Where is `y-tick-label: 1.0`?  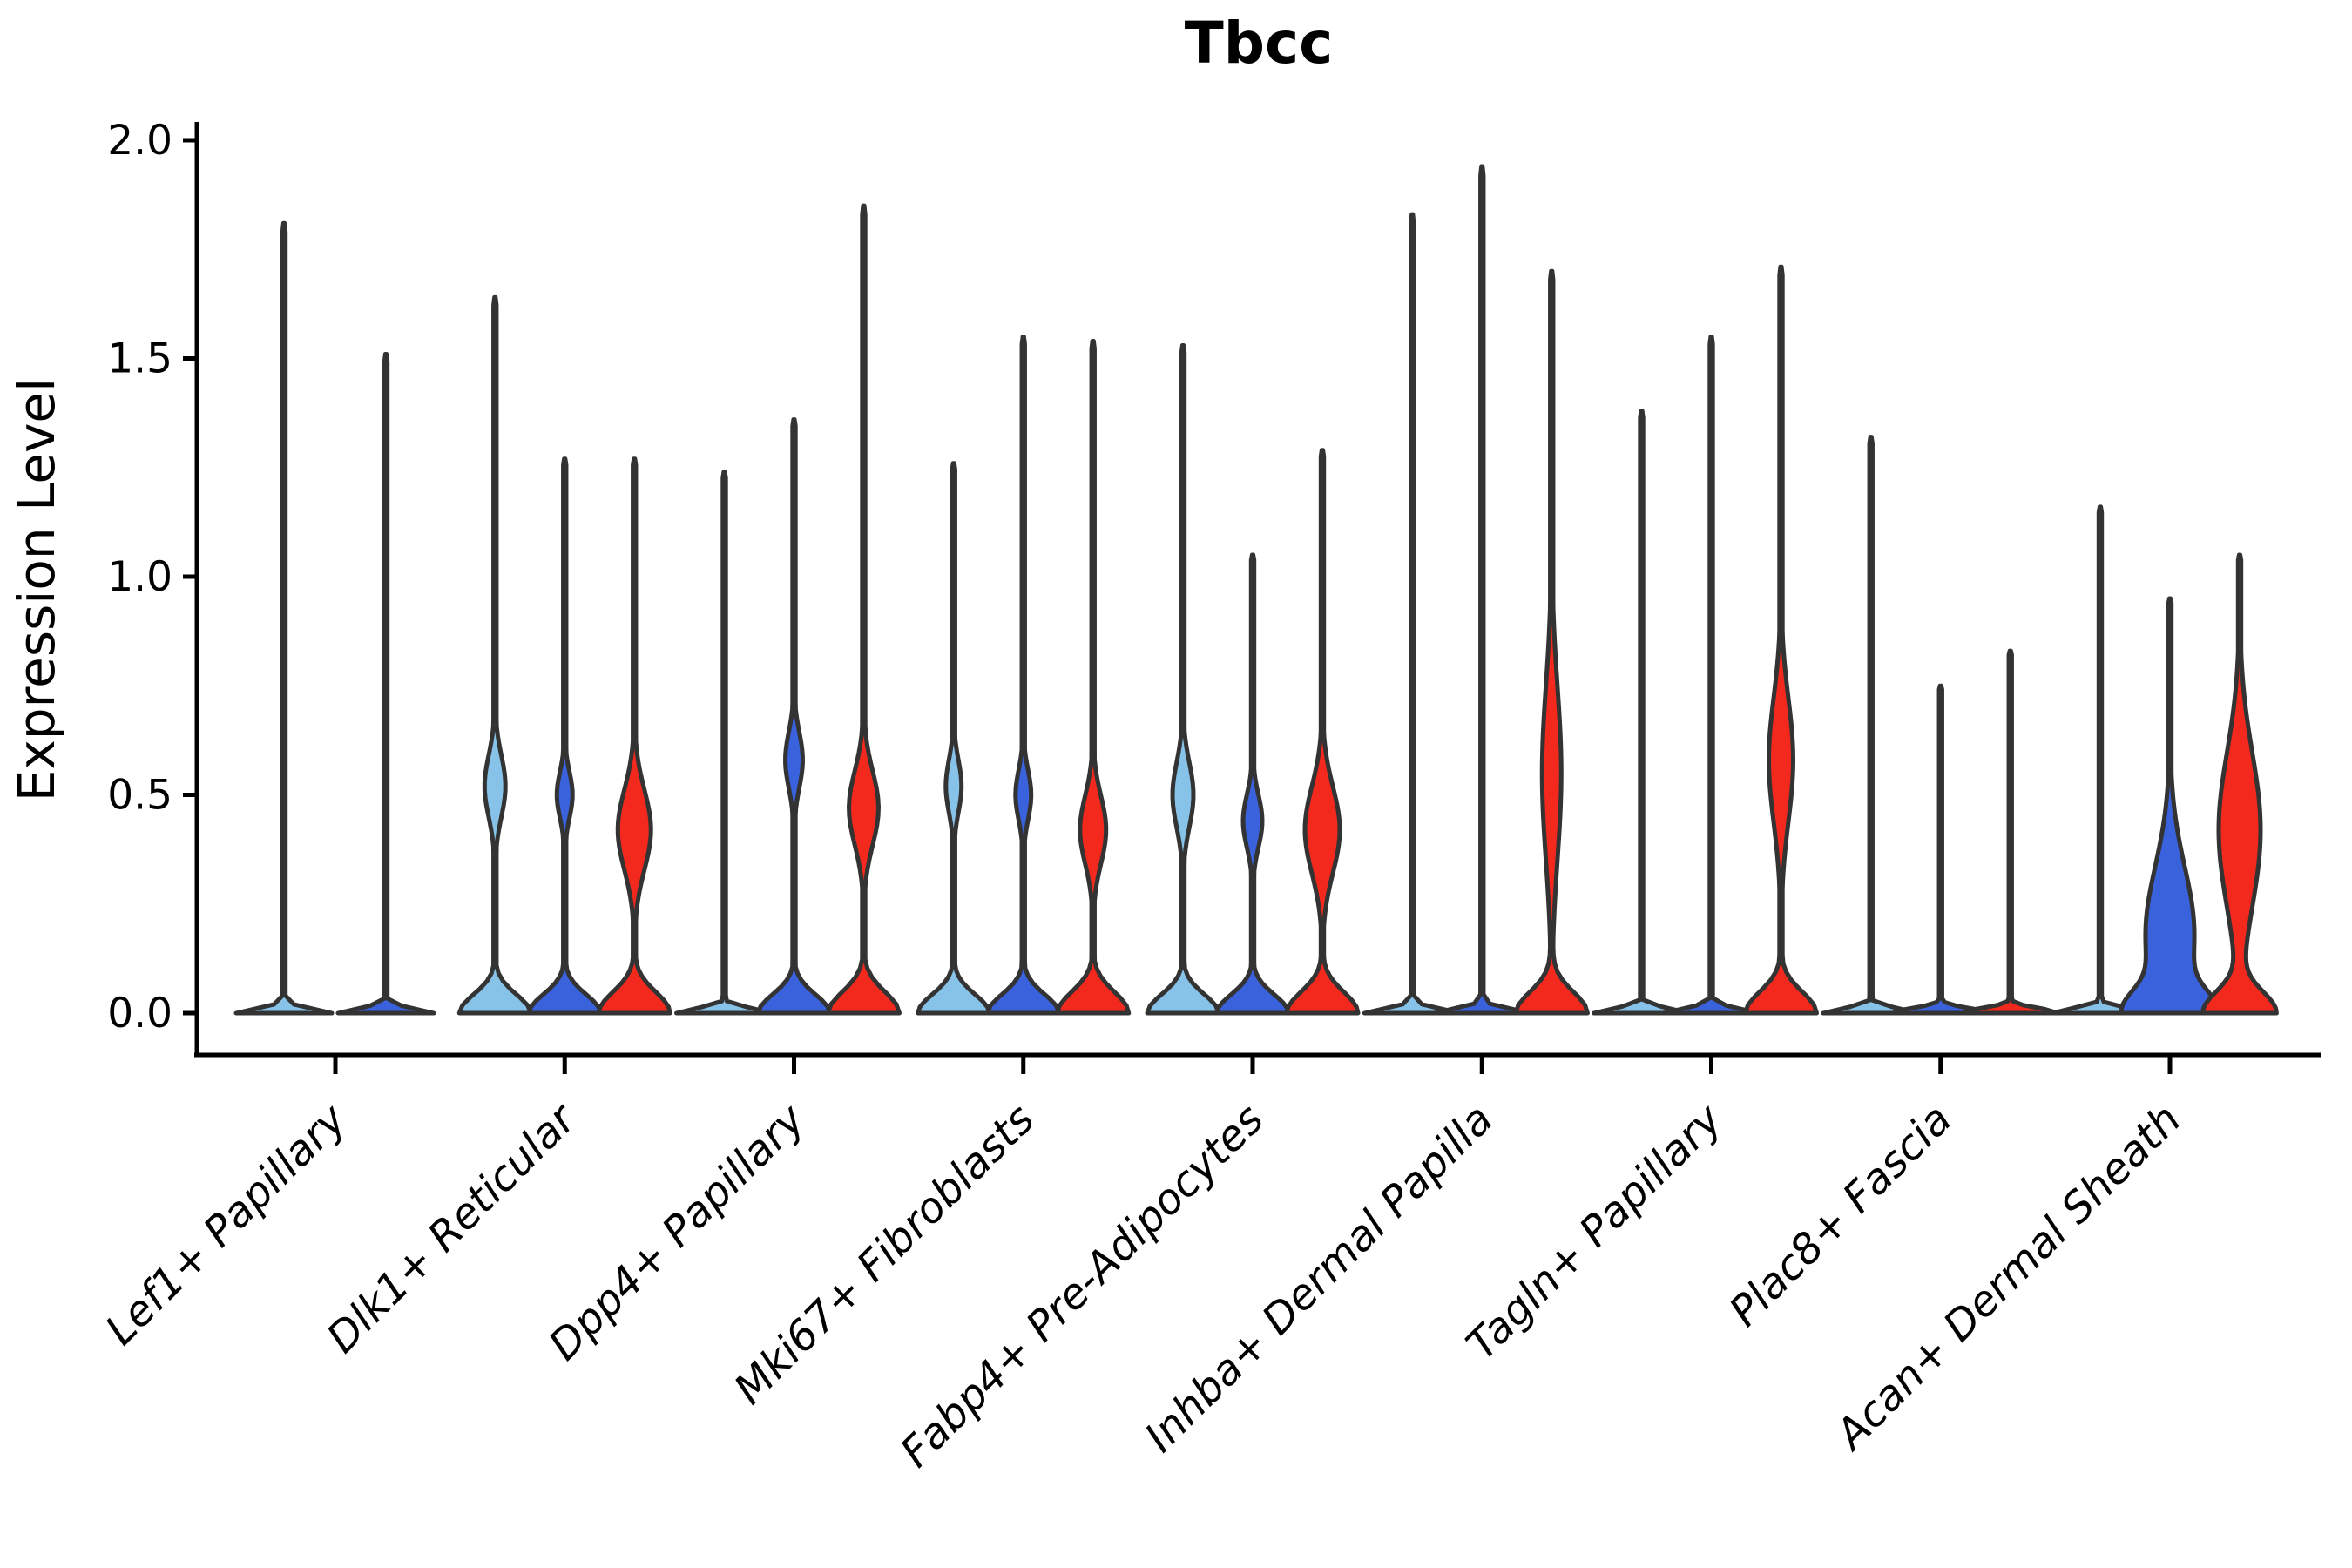
y-tick-label: 1.0 is located at coordinates (139, 577).